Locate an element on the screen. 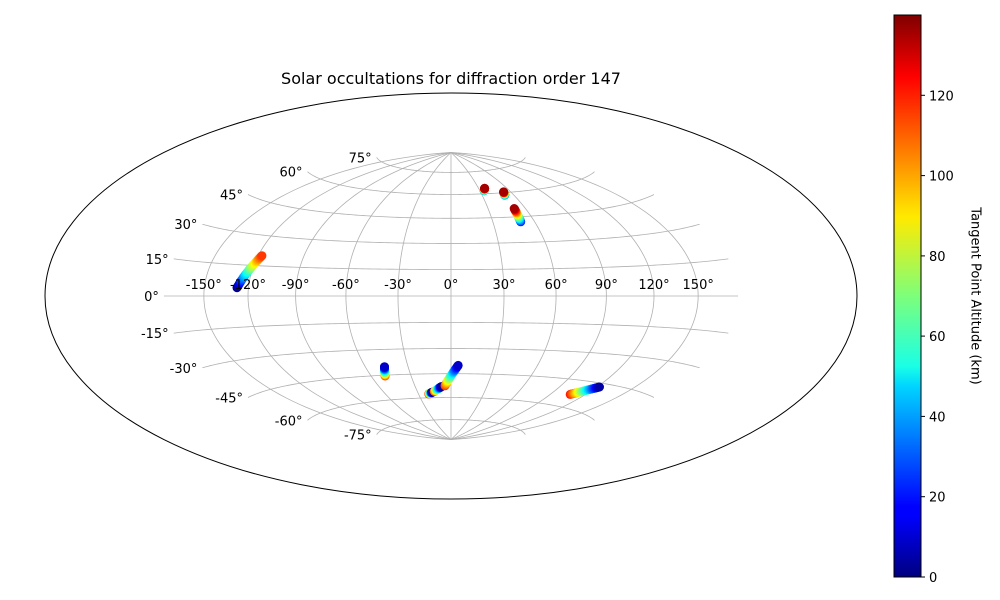  latitude-tick-label: 45° is located at coordinates (231, 196).